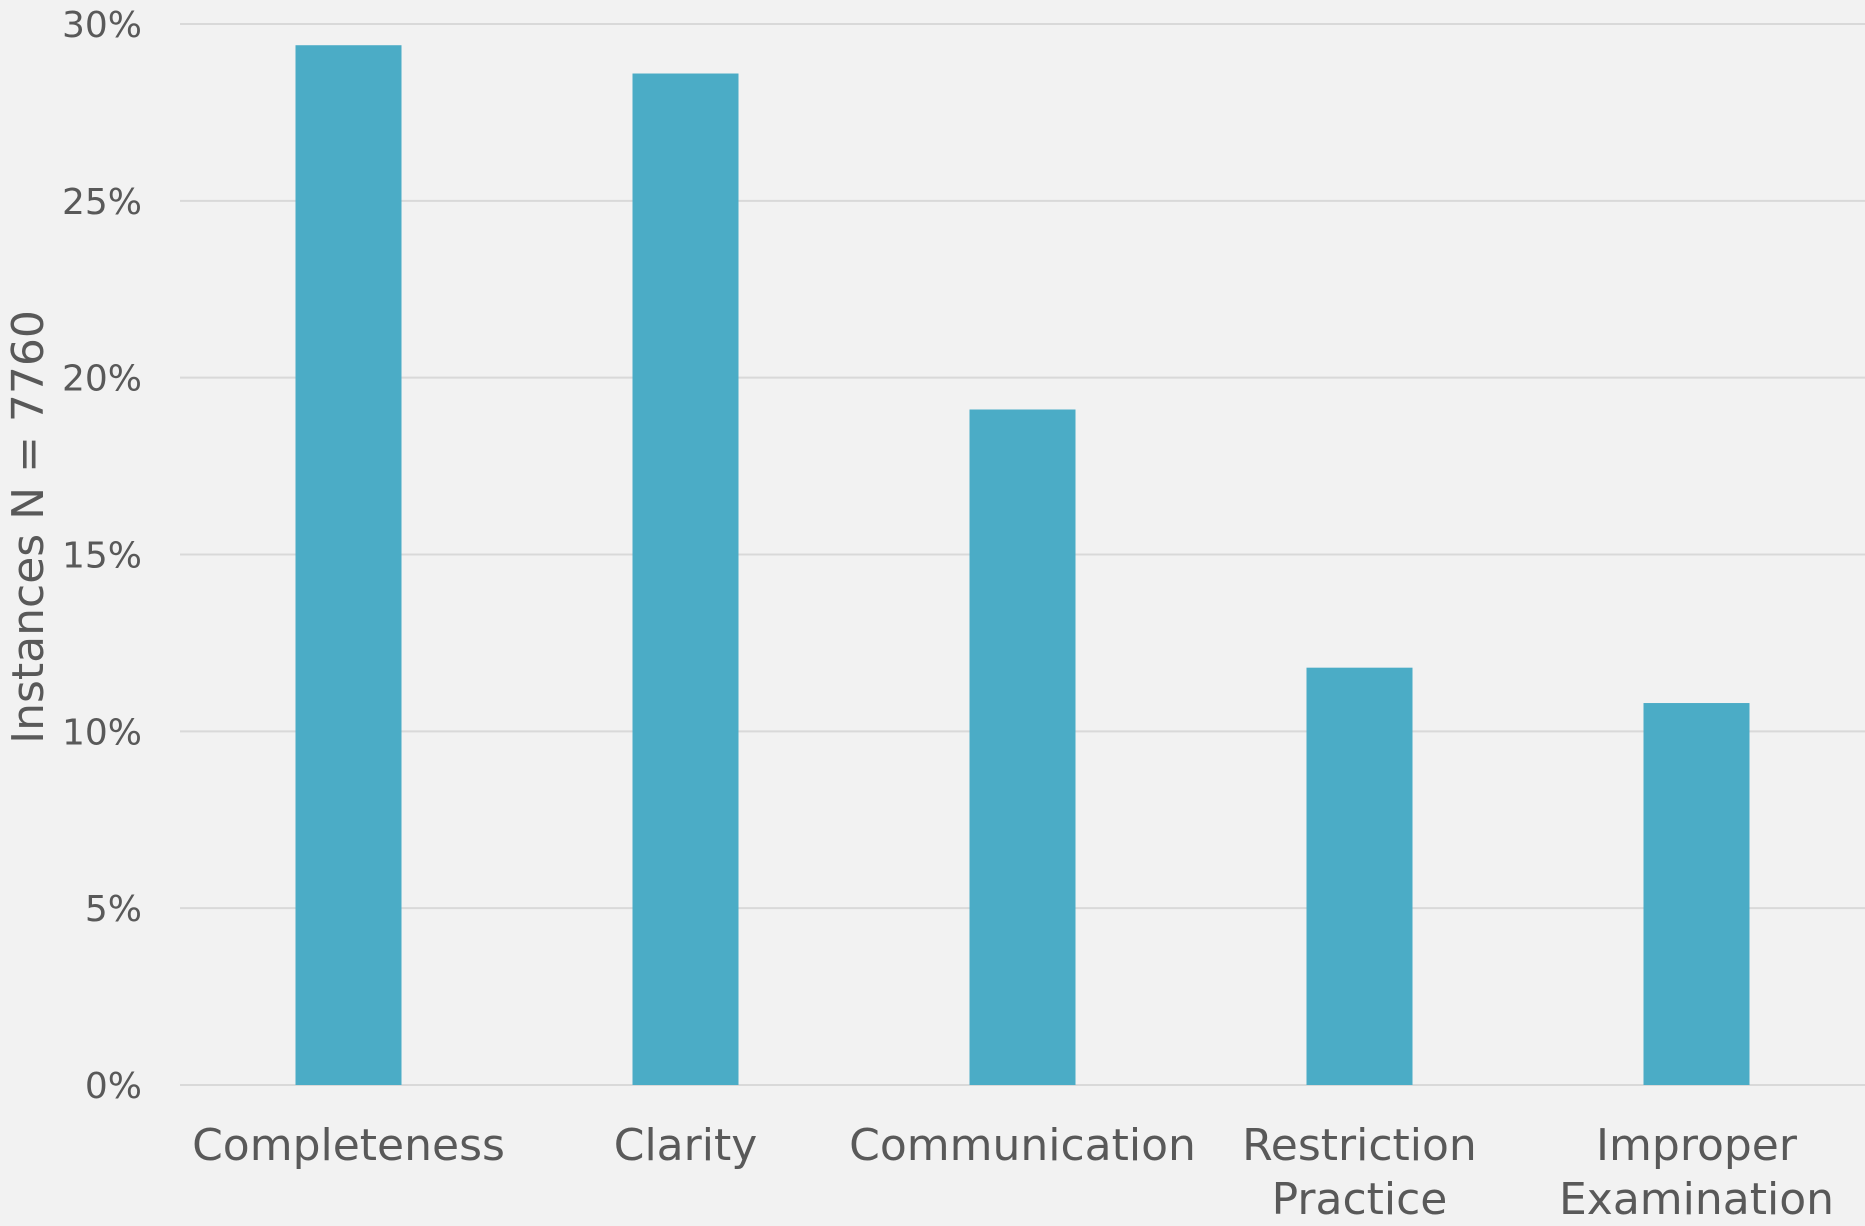 This screenshot has height=1226, width=1865. What do you see at coordinates (685, 579) in the screenshot?
I see `bar-clarity` at bounding box center [685, 579].